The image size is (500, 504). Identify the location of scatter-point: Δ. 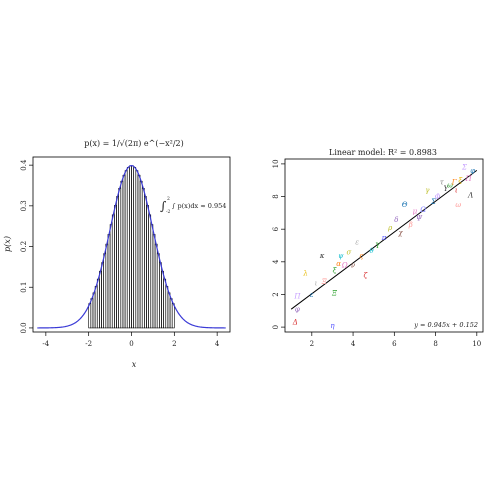
(295, 323).